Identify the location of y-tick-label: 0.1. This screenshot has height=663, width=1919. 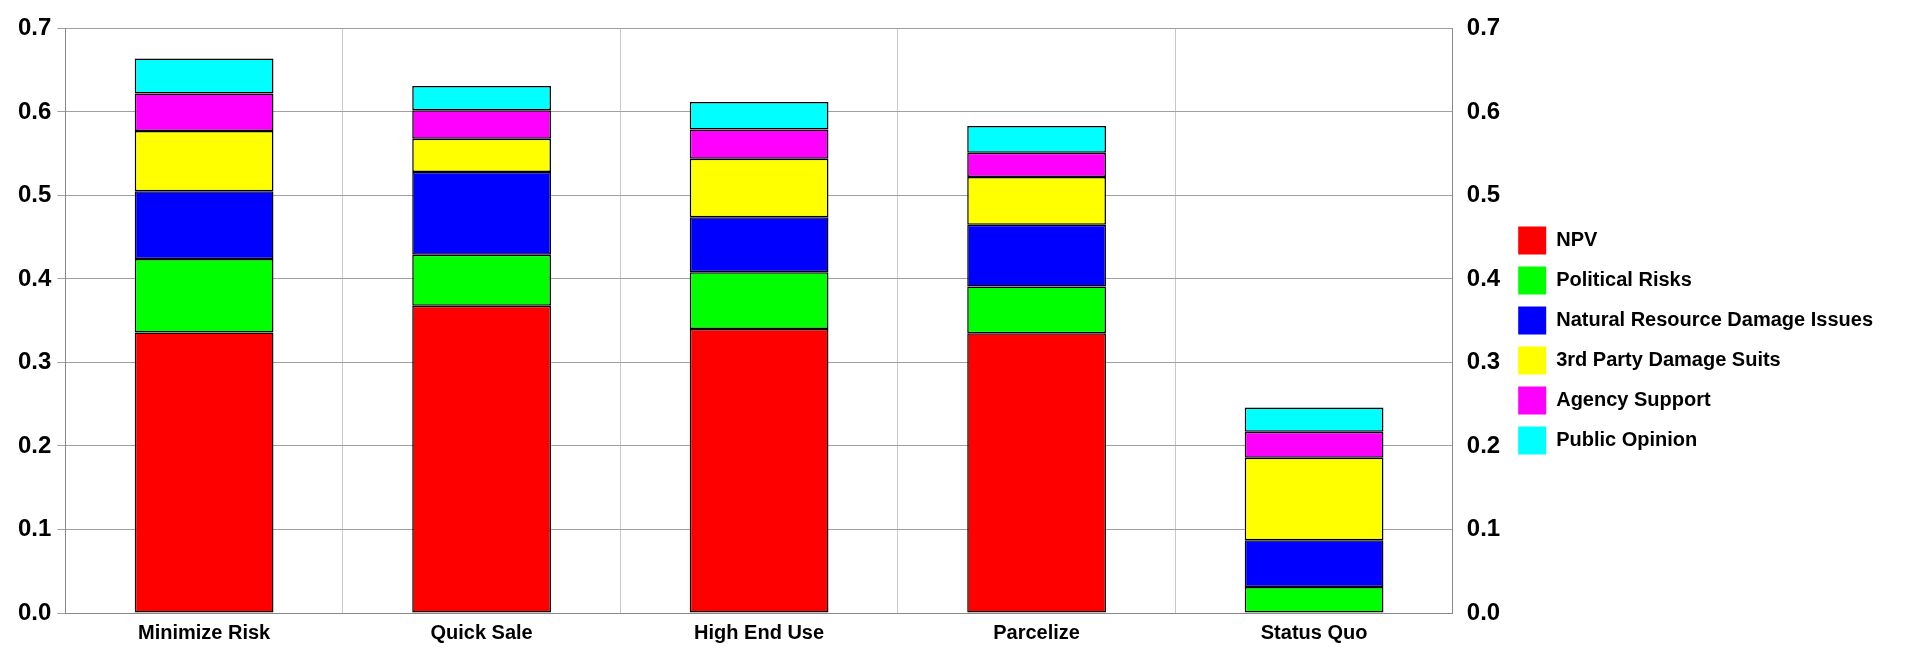
(34, 528).